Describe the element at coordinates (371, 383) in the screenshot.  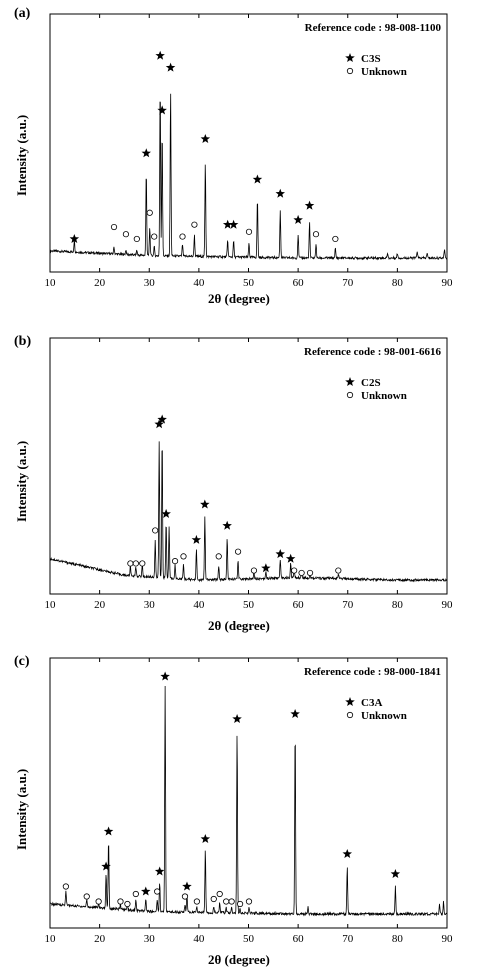
I see `legend-label: C2S` at that location.